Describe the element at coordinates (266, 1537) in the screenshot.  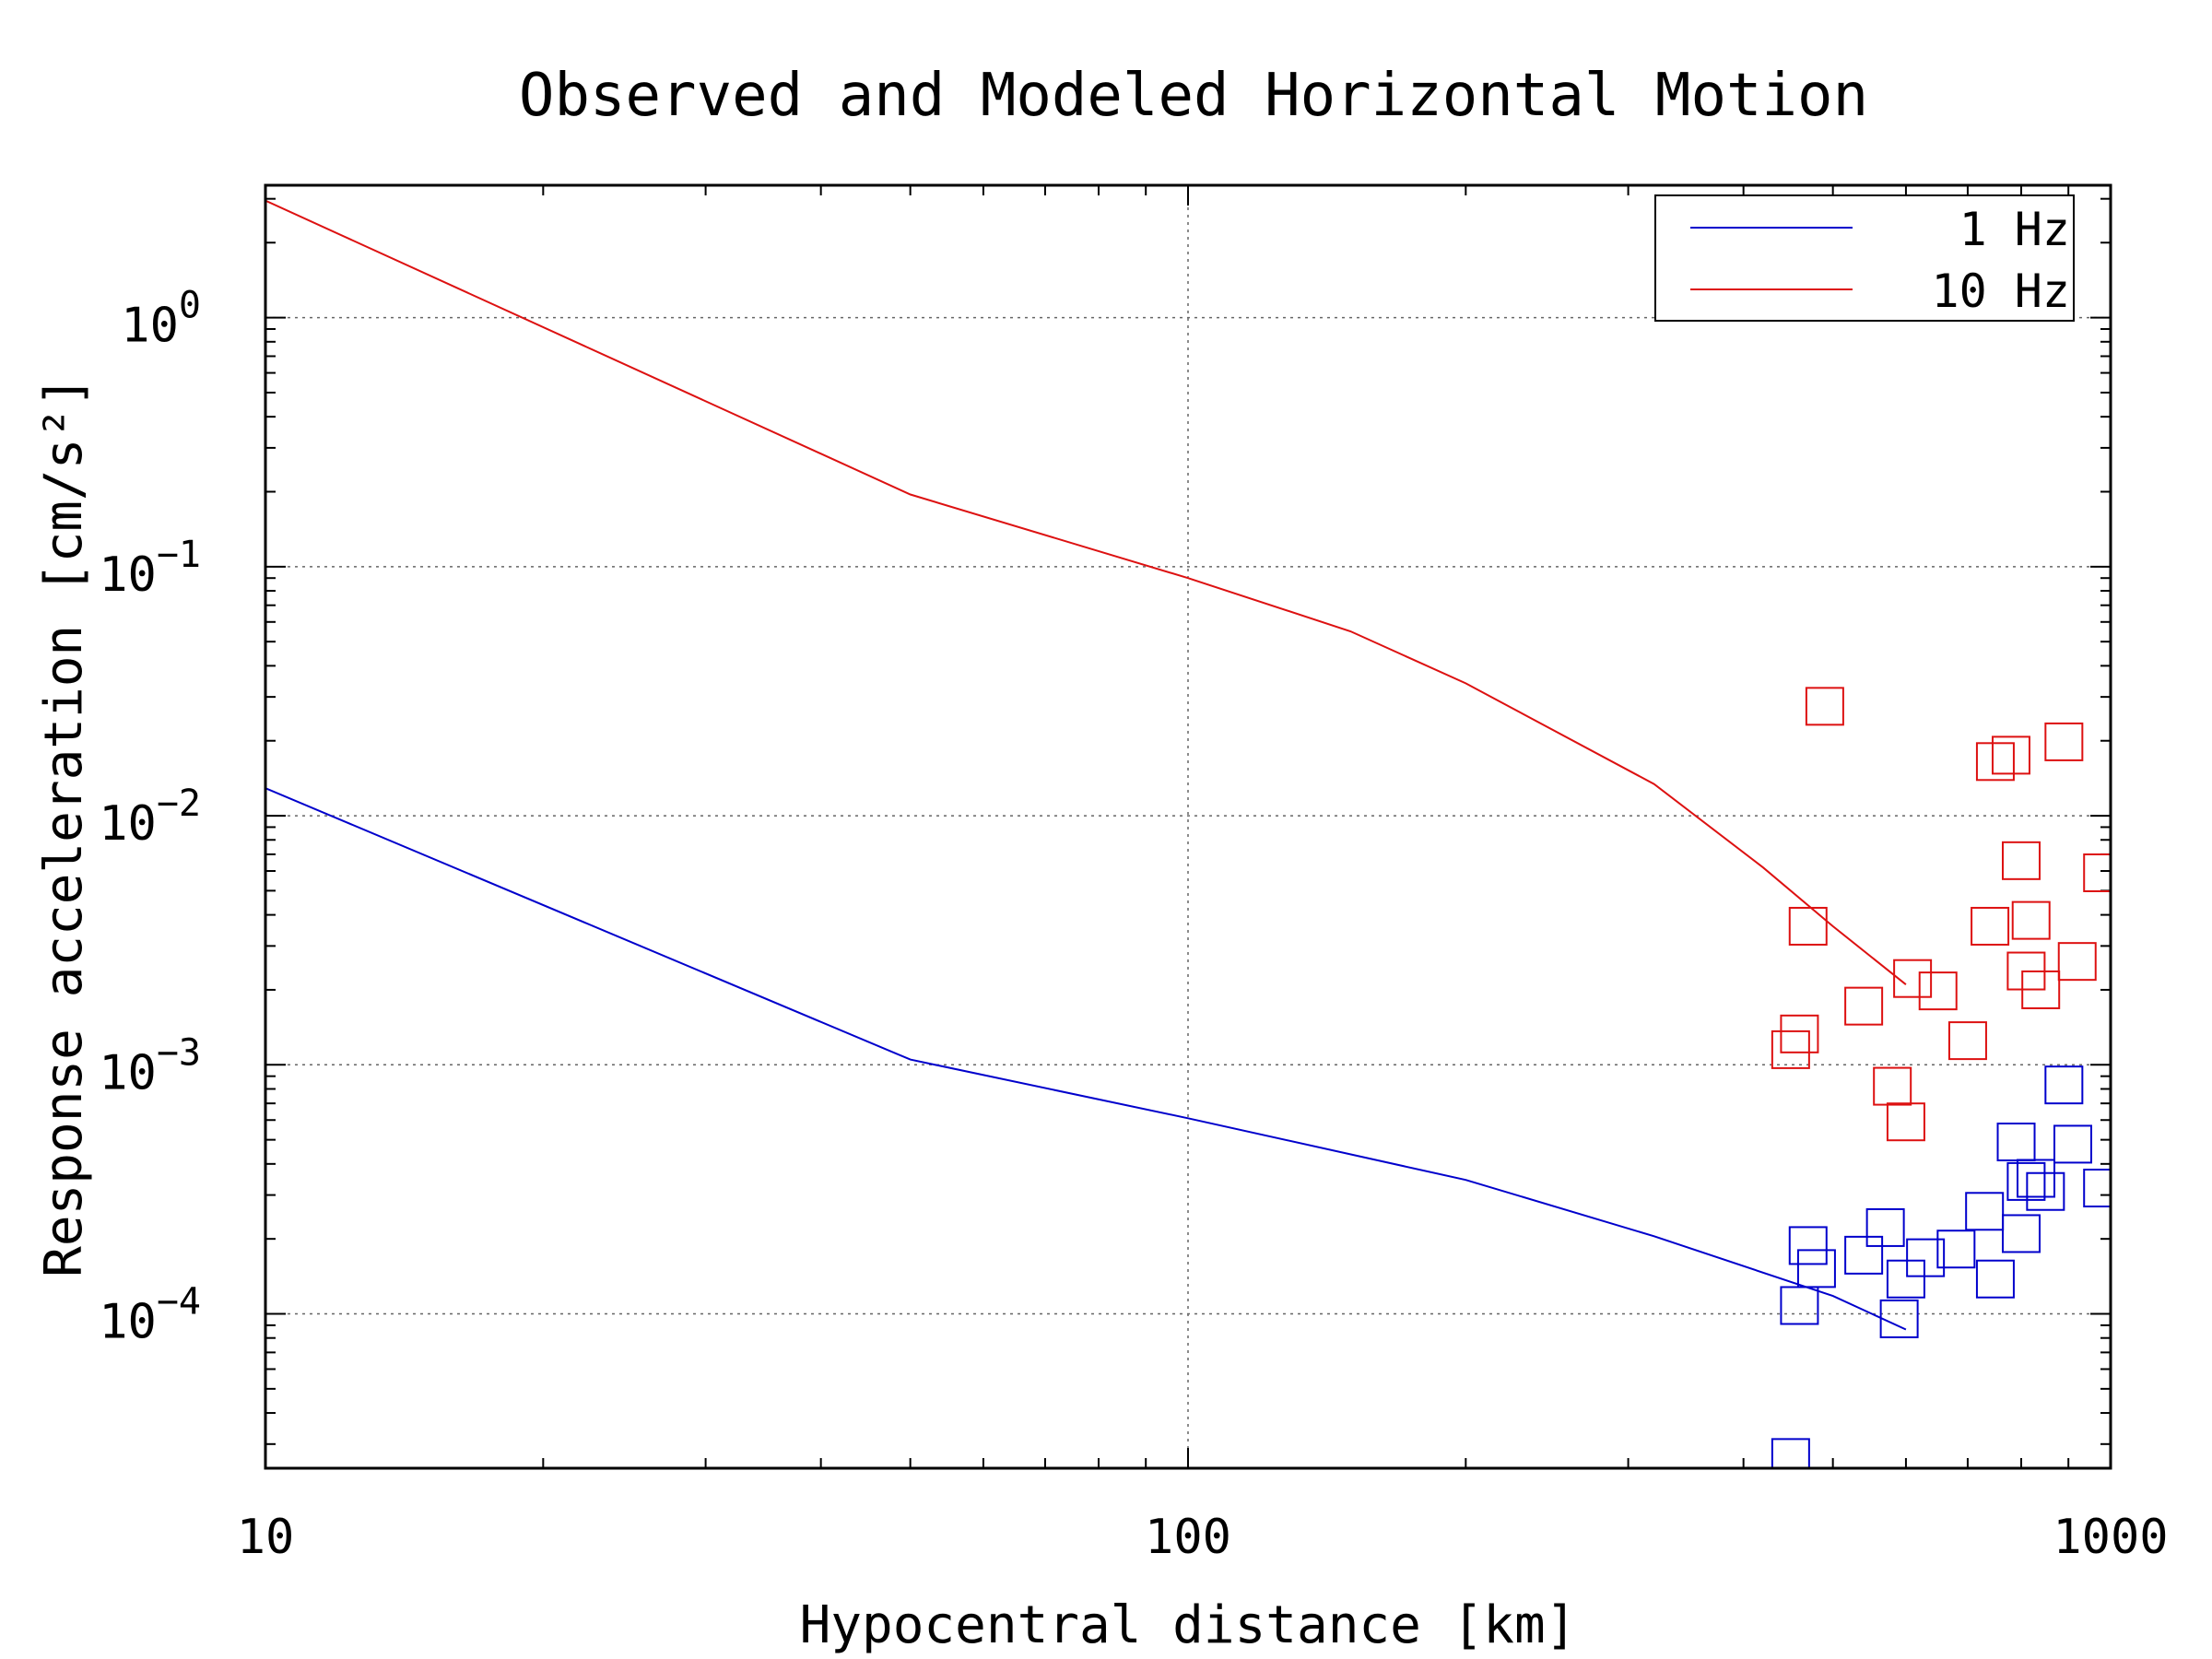
I see `x-tick-label: 10` at that location.